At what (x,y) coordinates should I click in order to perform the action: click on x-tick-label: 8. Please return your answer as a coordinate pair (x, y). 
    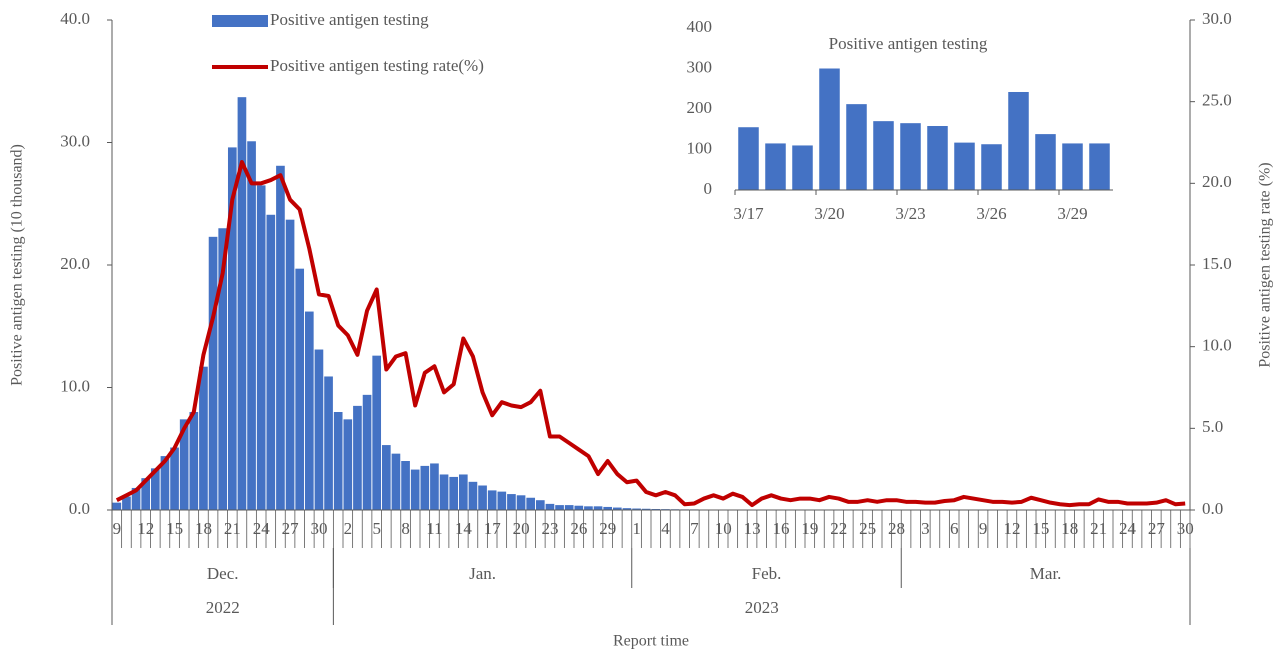
    Looking at the image, I should click on (405, 528).